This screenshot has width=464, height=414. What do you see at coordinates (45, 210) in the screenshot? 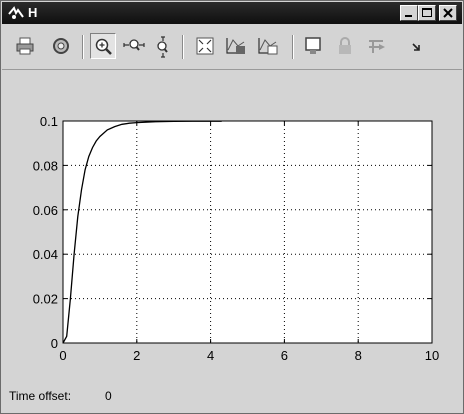
I see `y-tick-label: 0.06` at bounding box center [45, 210].